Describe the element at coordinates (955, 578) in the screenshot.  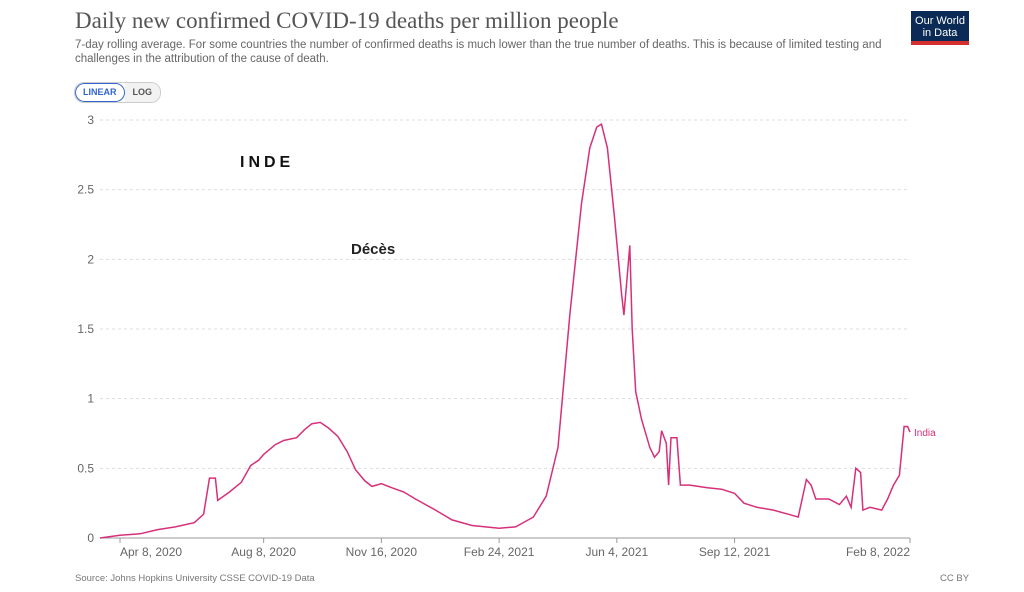
I see `license-label: CC BY` at that location.